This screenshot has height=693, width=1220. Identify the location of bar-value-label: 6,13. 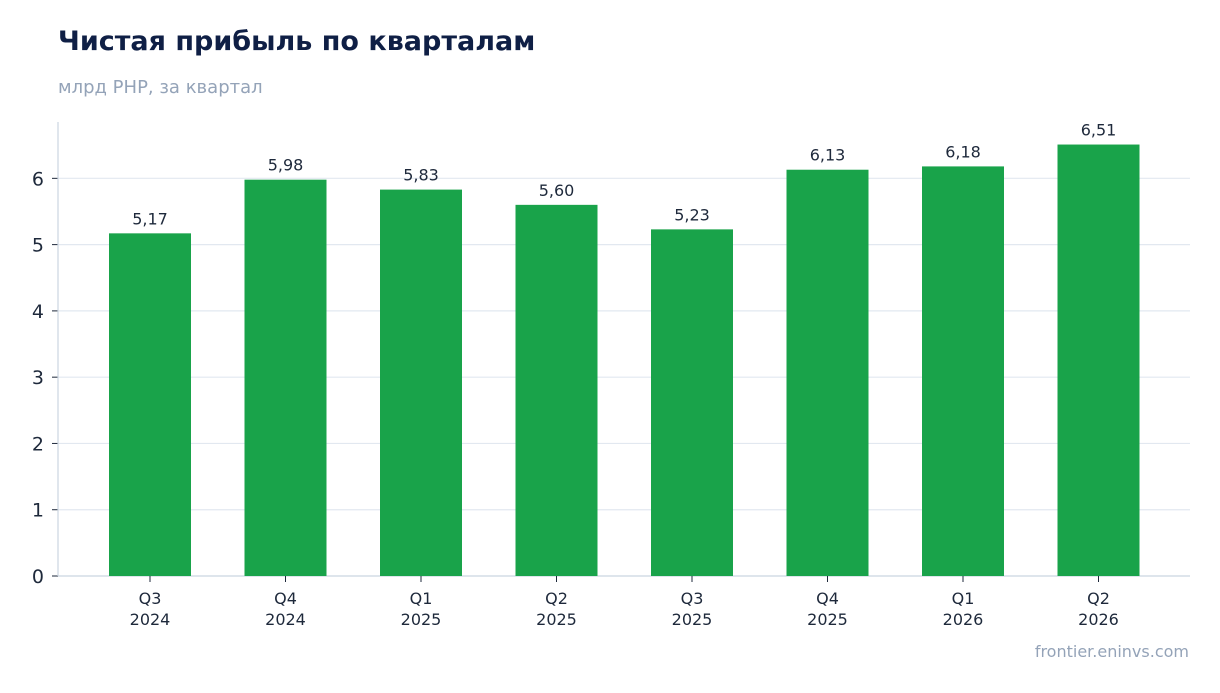
(828, 155).